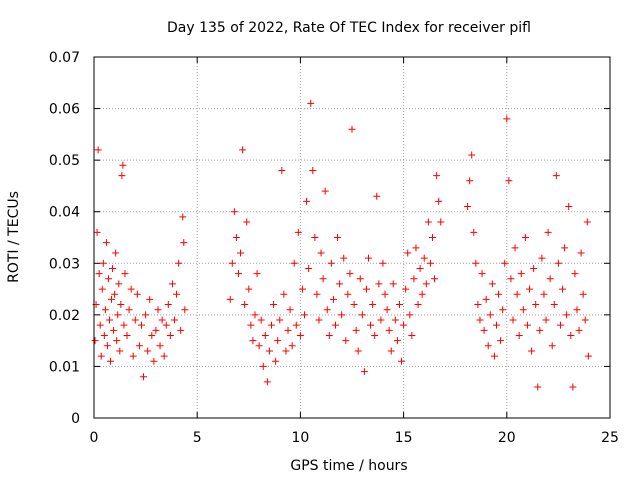  What do you see at coordinates (64, 58) in the screenshot?
I see `y-tick-label: 0.07` at bounding box center [64, 58].